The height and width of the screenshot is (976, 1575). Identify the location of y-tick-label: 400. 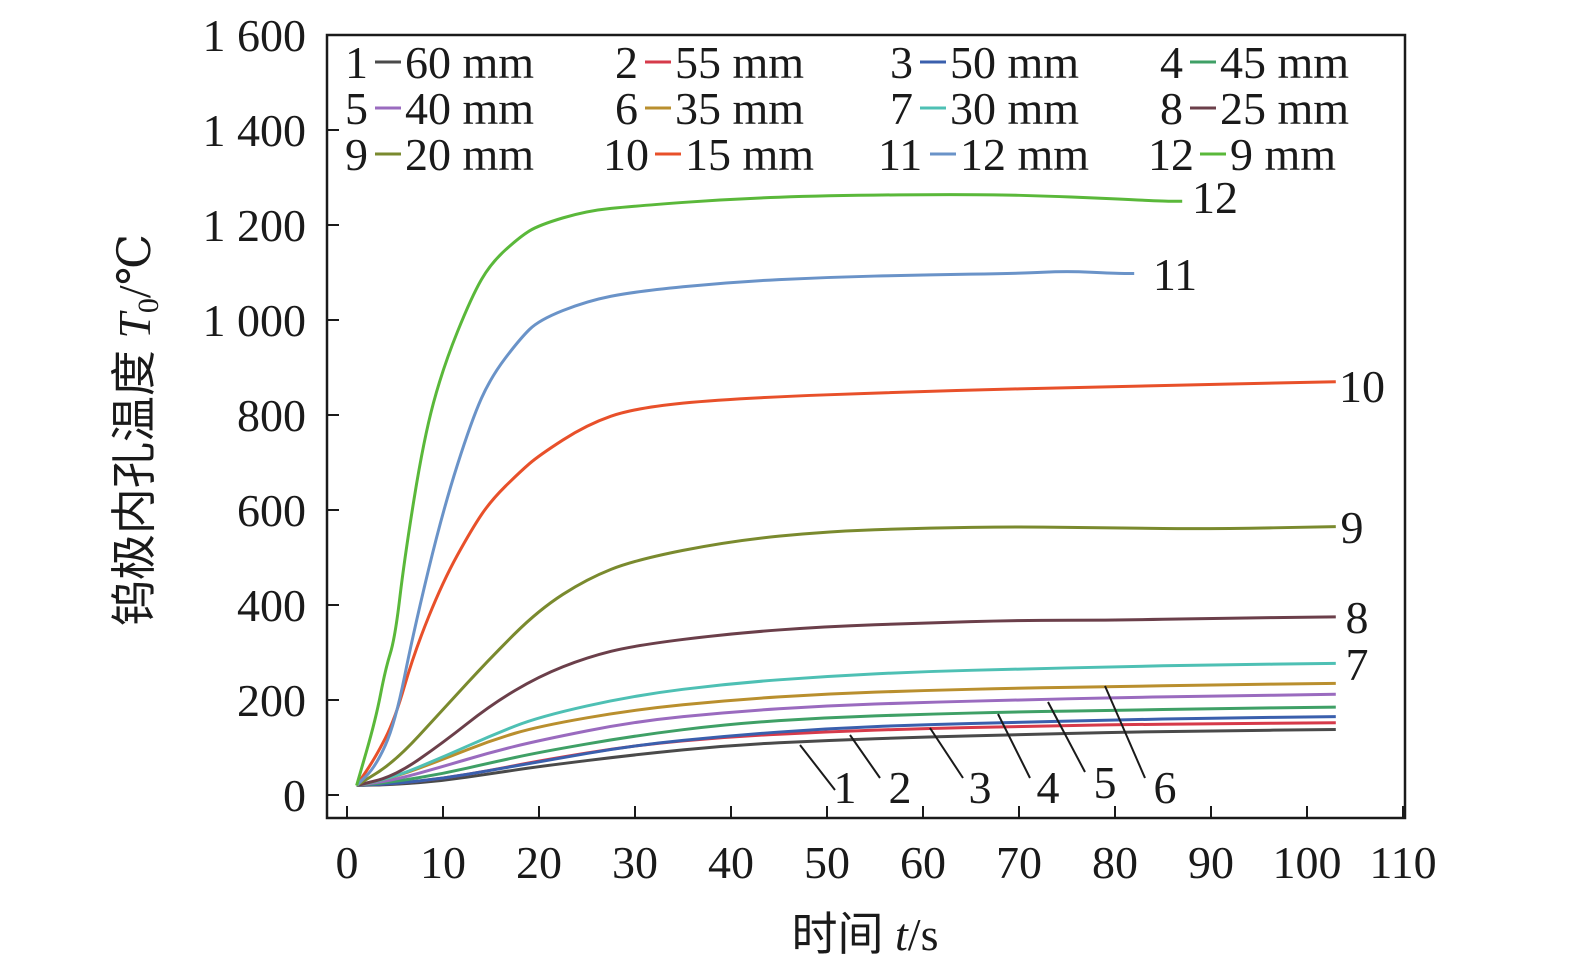
(271, 605).